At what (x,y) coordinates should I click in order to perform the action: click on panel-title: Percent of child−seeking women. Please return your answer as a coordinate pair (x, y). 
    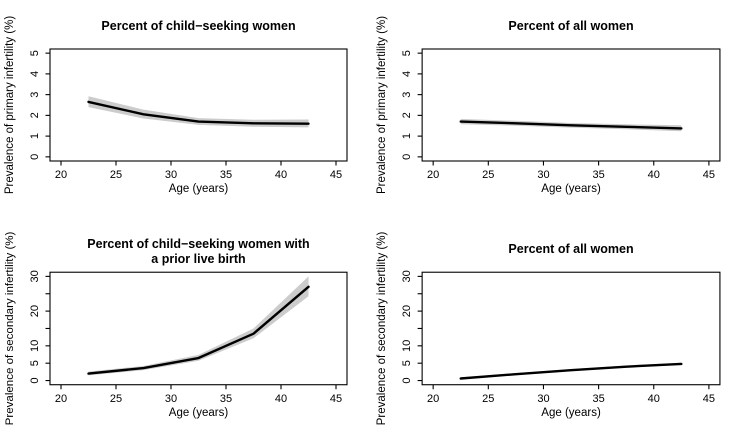
    Looking at the image, I should click on (198, 26).